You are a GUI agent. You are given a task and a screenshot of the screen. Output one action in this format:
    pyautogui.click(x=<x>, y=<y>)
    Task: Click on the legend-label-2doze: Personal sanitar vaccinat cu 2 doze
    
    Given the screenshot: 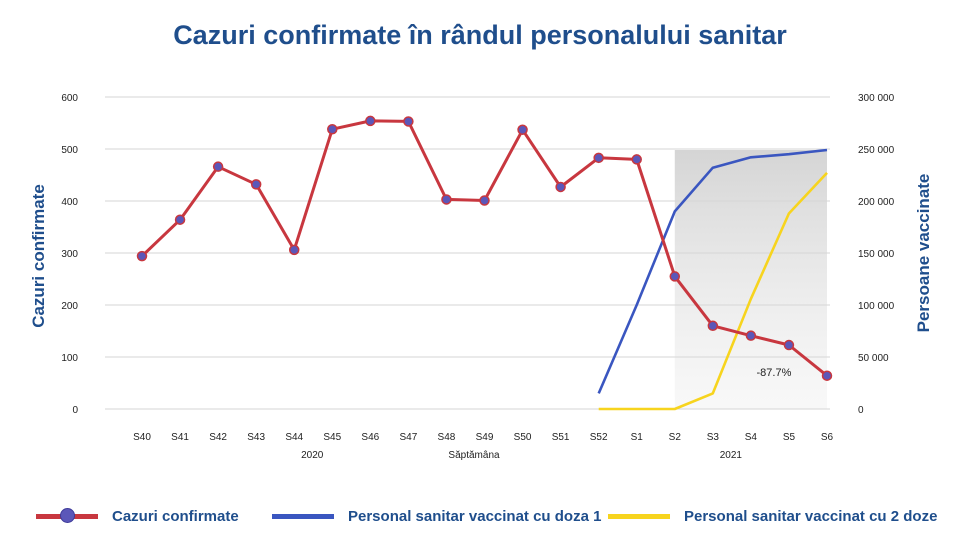 What is the action you would take?
    pyautogui.click(x=811, y=516)
    